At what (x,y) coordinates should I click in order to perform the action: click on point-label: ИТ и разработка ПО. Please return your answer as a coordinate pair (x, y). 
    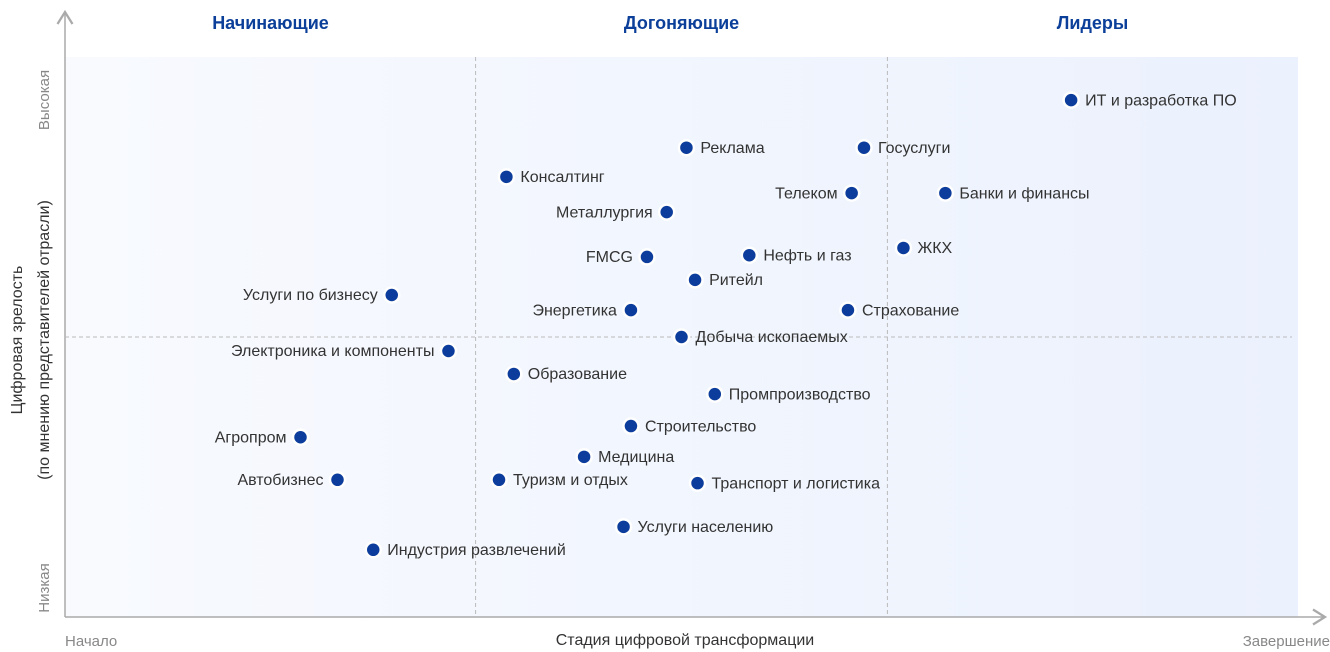
    Looking at the image, I should click on (1161, 100).